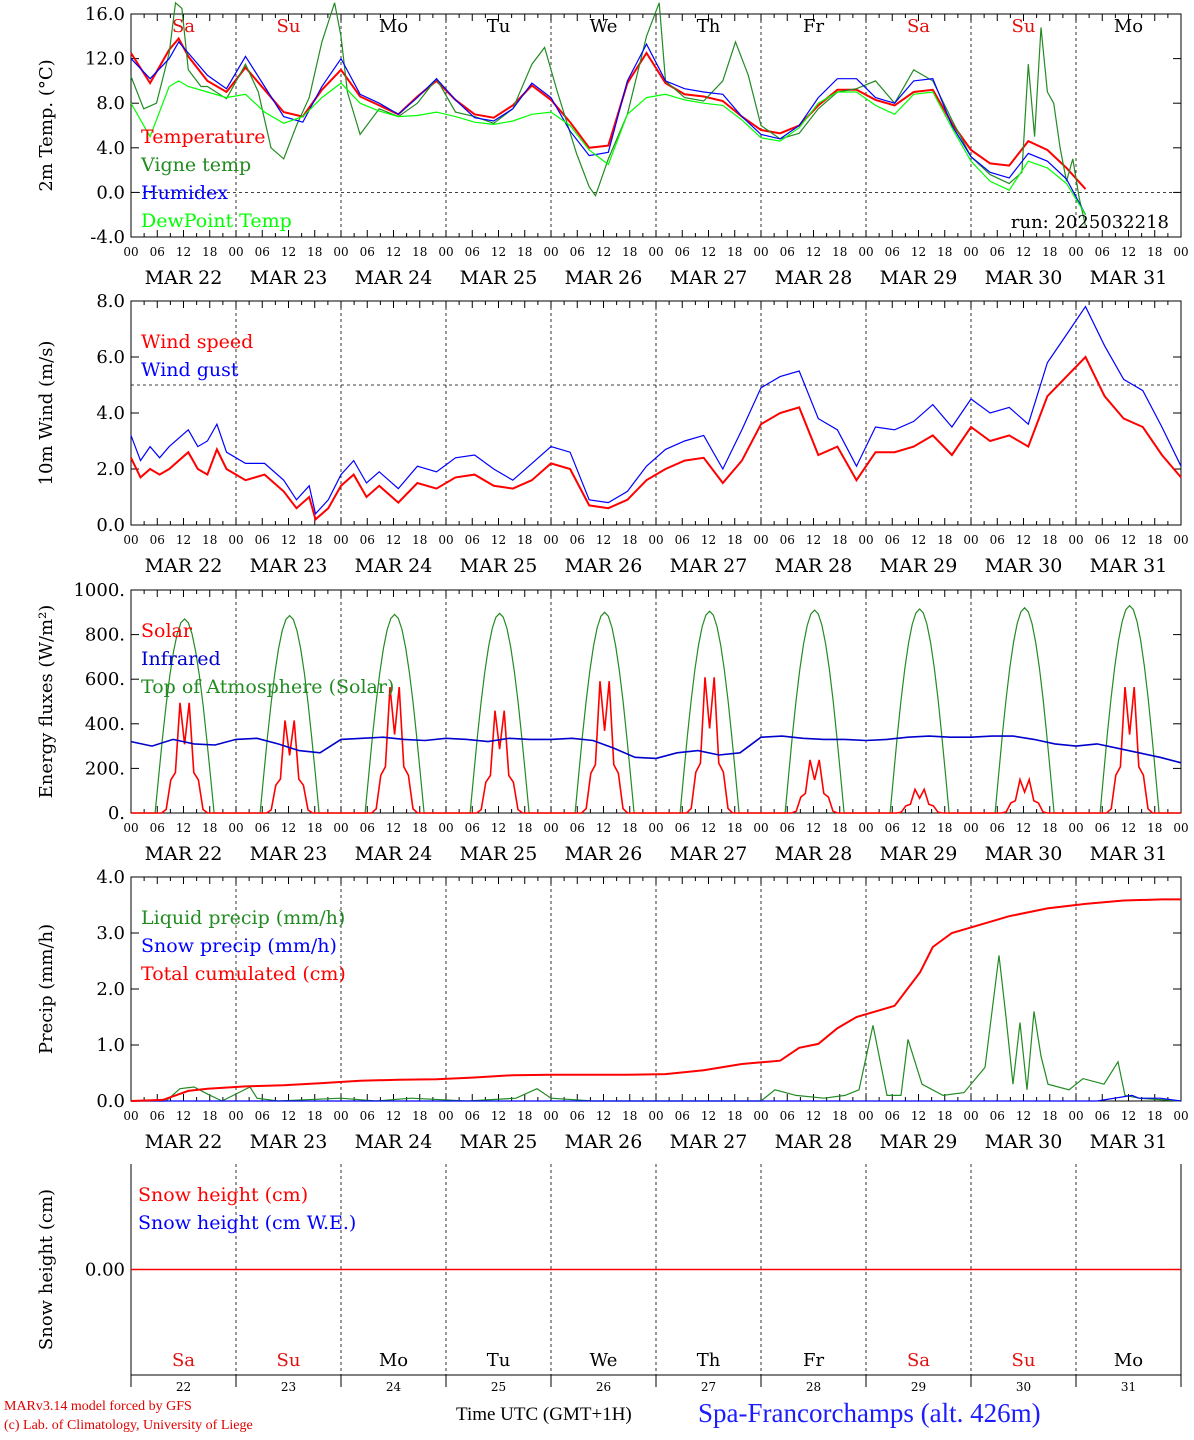 This screenshot has width=1194, height=1440. I want to click on legend-entry: Wind gust, so click(190, 370).